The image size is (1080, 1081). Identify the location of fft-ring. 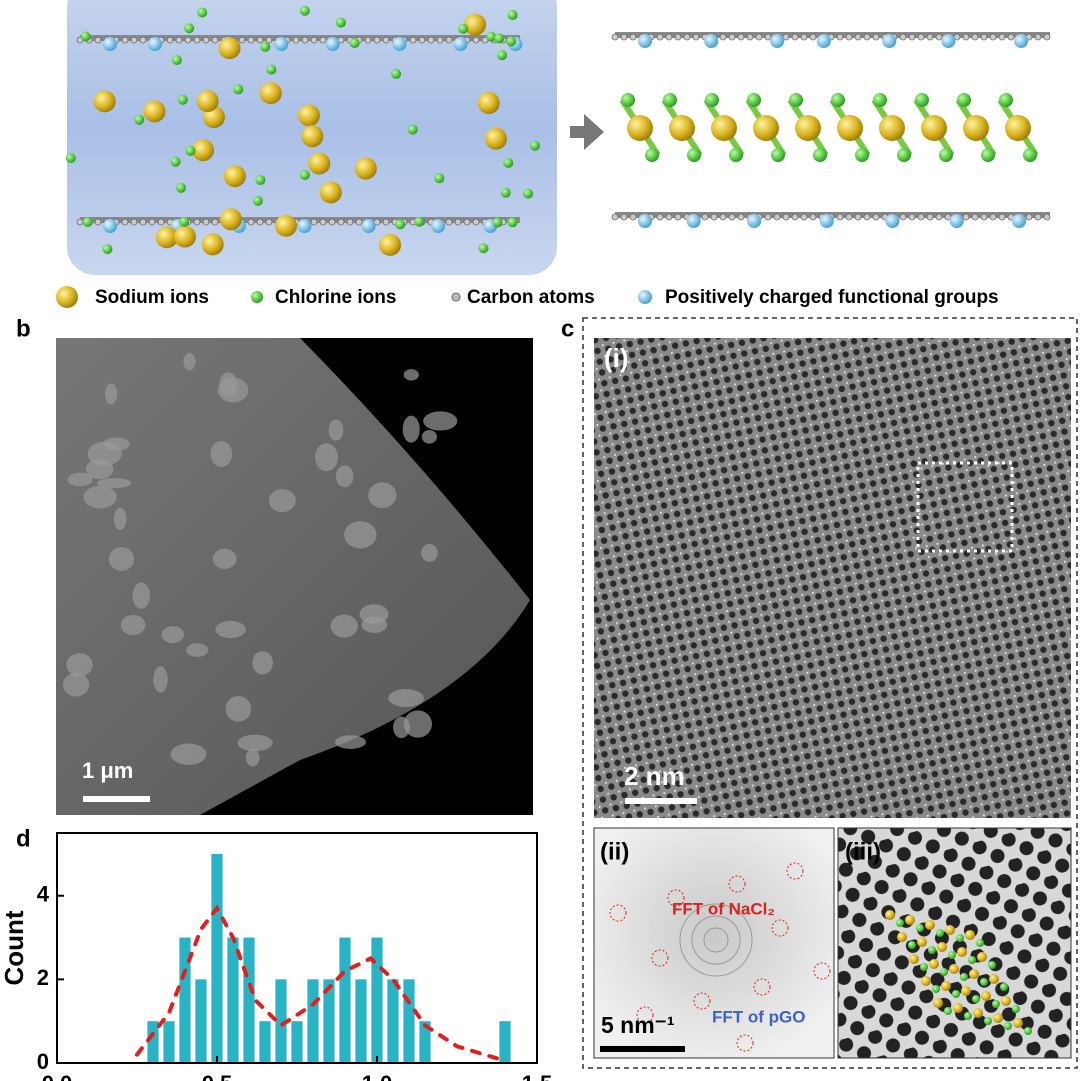
(716, 940).